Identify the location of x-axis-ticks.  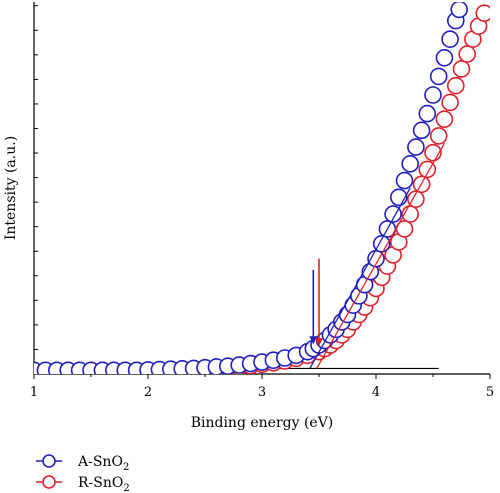
(262, 376).